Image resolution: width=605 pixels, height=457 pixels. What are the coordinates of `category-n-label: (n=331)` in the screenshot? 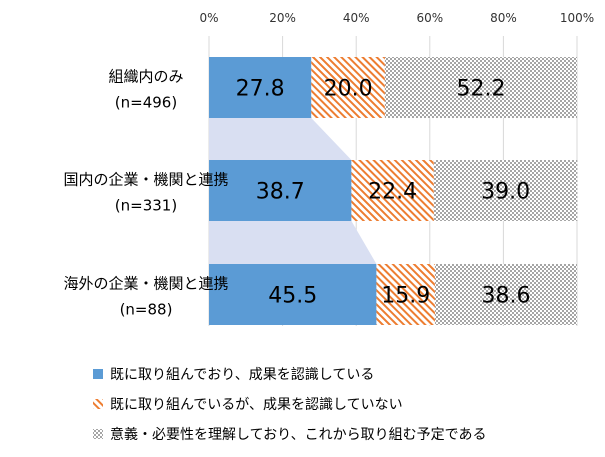 It's located at (146, 206).